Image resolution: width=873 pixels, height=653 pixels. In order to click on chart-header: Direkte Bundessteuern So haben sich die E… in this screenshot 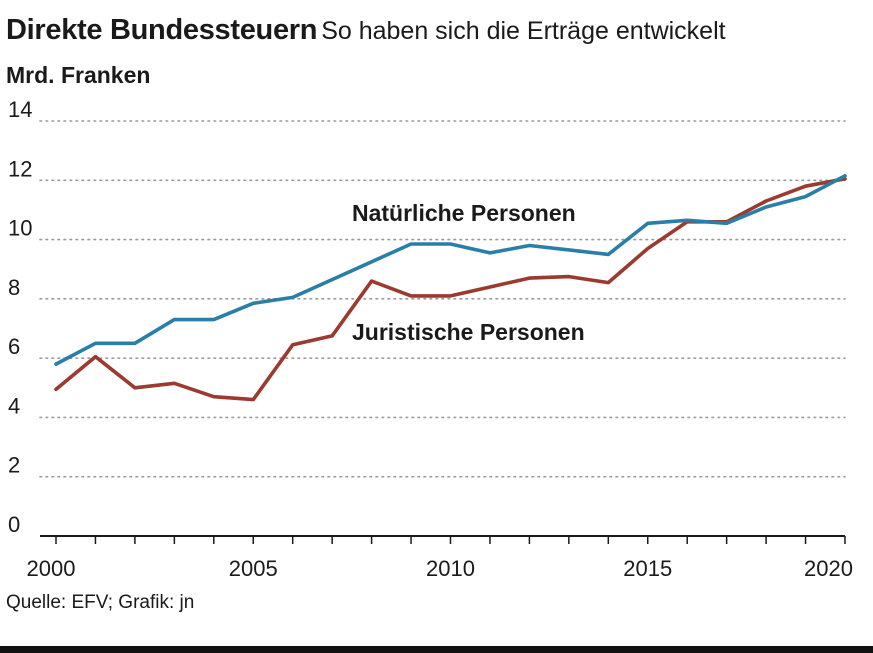, I will do `click(366, 30)`.